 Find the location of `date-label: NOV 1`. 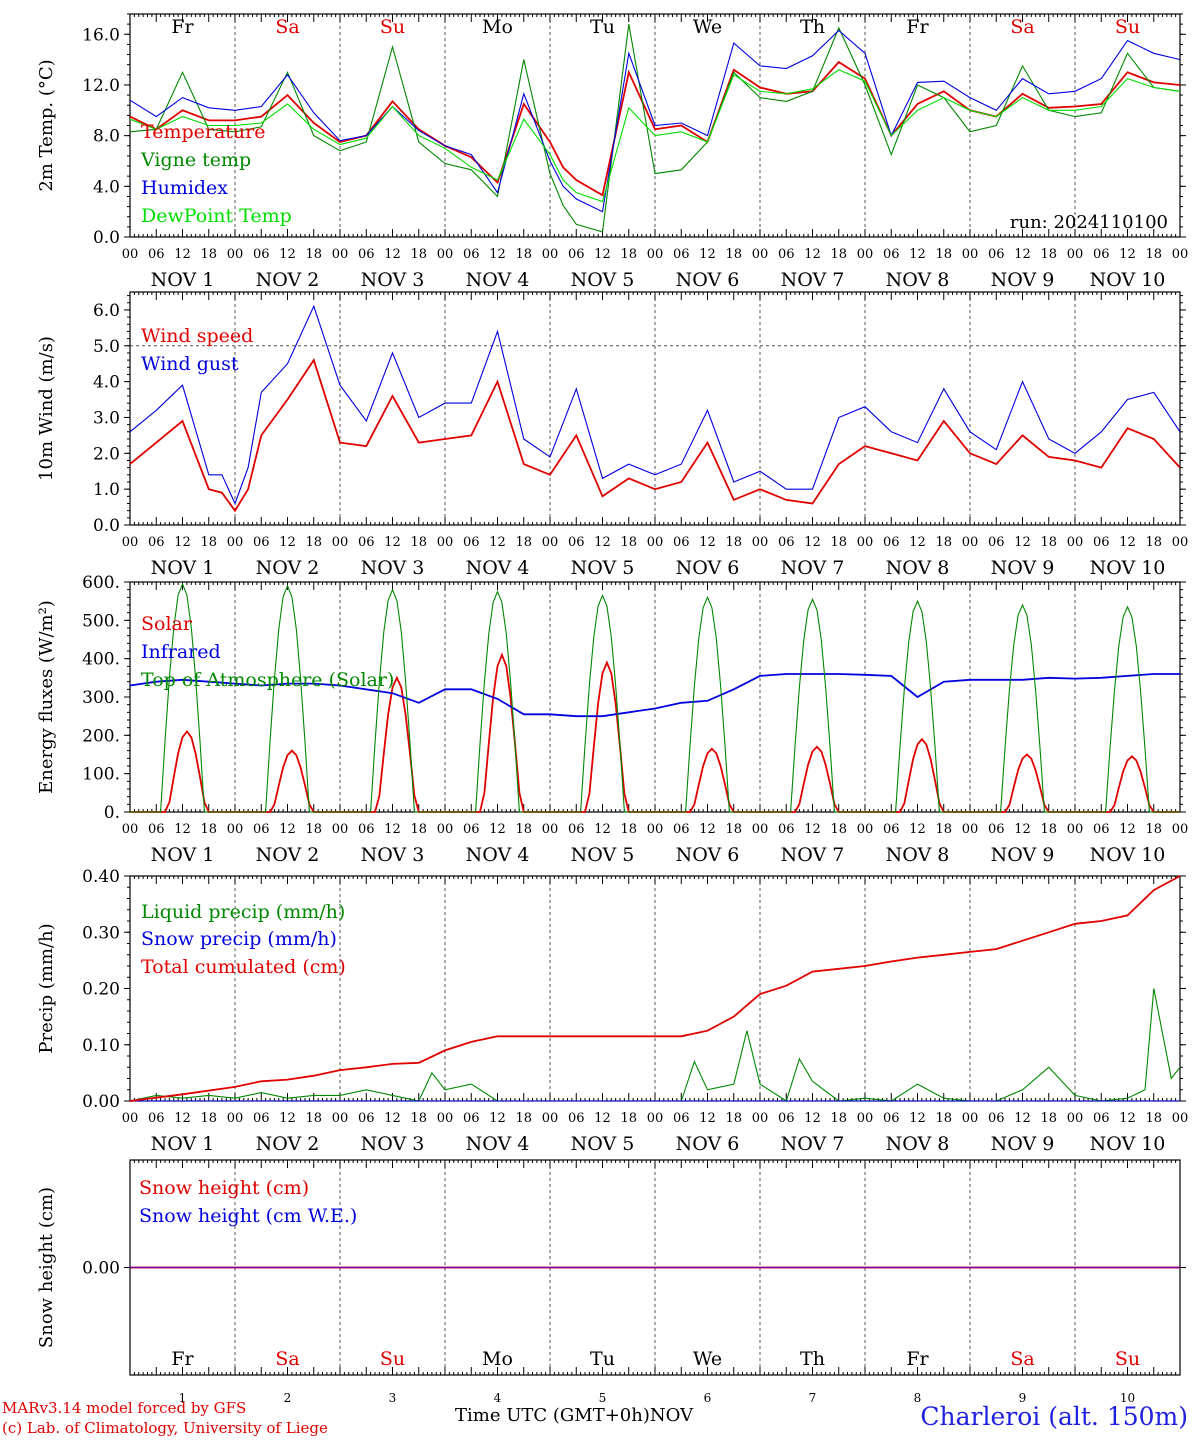

date-label: NOV 1 is located at coordinates (183, 568).